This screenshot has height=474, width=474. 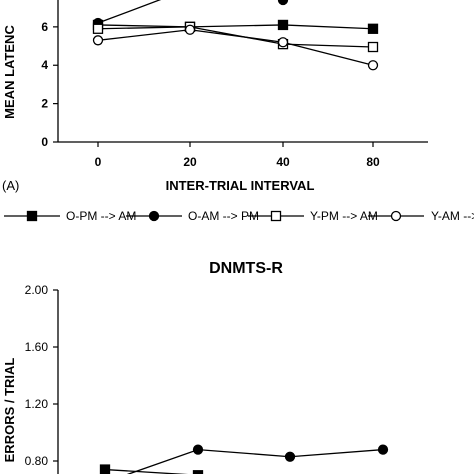 What do you see at coordinates (246, 268) in the screenshot?
I see `panel-b-title: DNMTS-R` at bounding box center [246, 268].